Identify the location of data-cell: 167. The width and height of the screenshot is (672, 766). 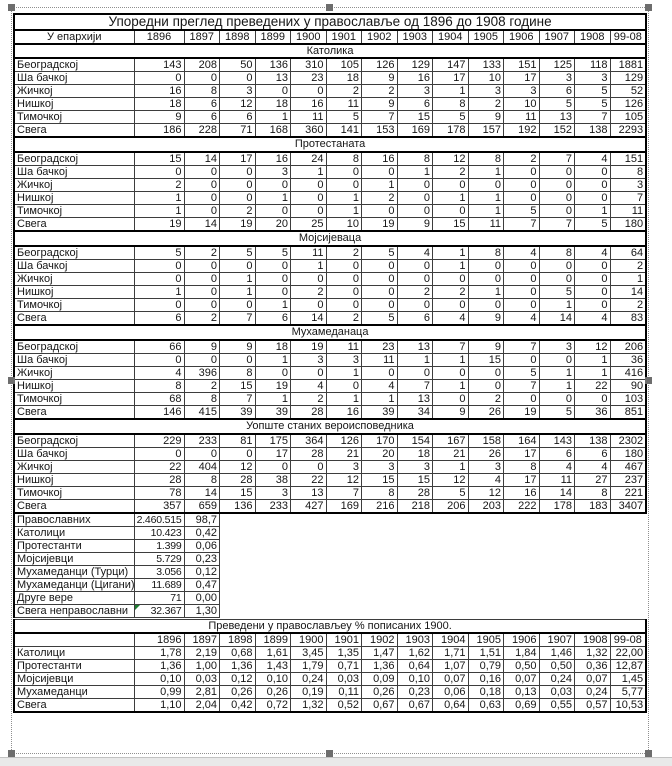
(450, 440).